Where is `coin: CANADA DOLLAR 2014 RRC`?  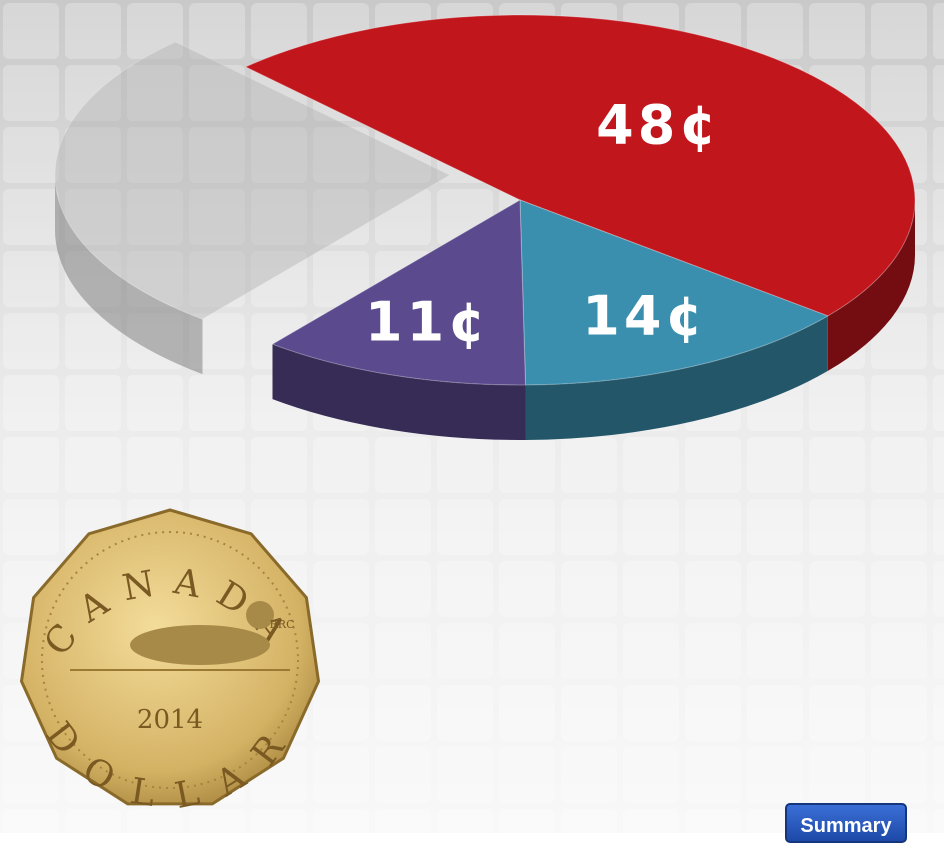 coin: CANADA DOLLAR 2014 RRC is located at coordinates (170, 662).